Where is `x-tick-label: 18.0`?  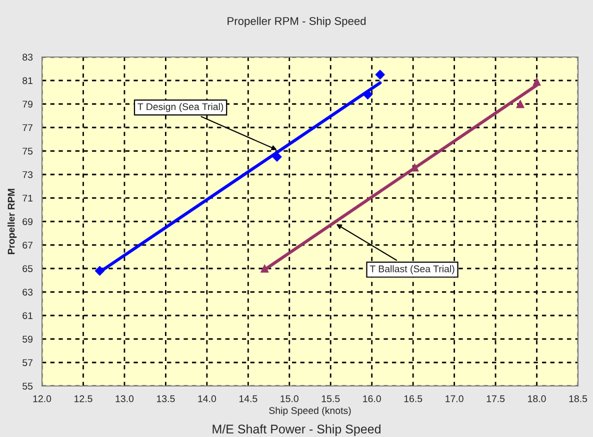
x-tick-label: 18.0 is located at coordinates (537, 398).